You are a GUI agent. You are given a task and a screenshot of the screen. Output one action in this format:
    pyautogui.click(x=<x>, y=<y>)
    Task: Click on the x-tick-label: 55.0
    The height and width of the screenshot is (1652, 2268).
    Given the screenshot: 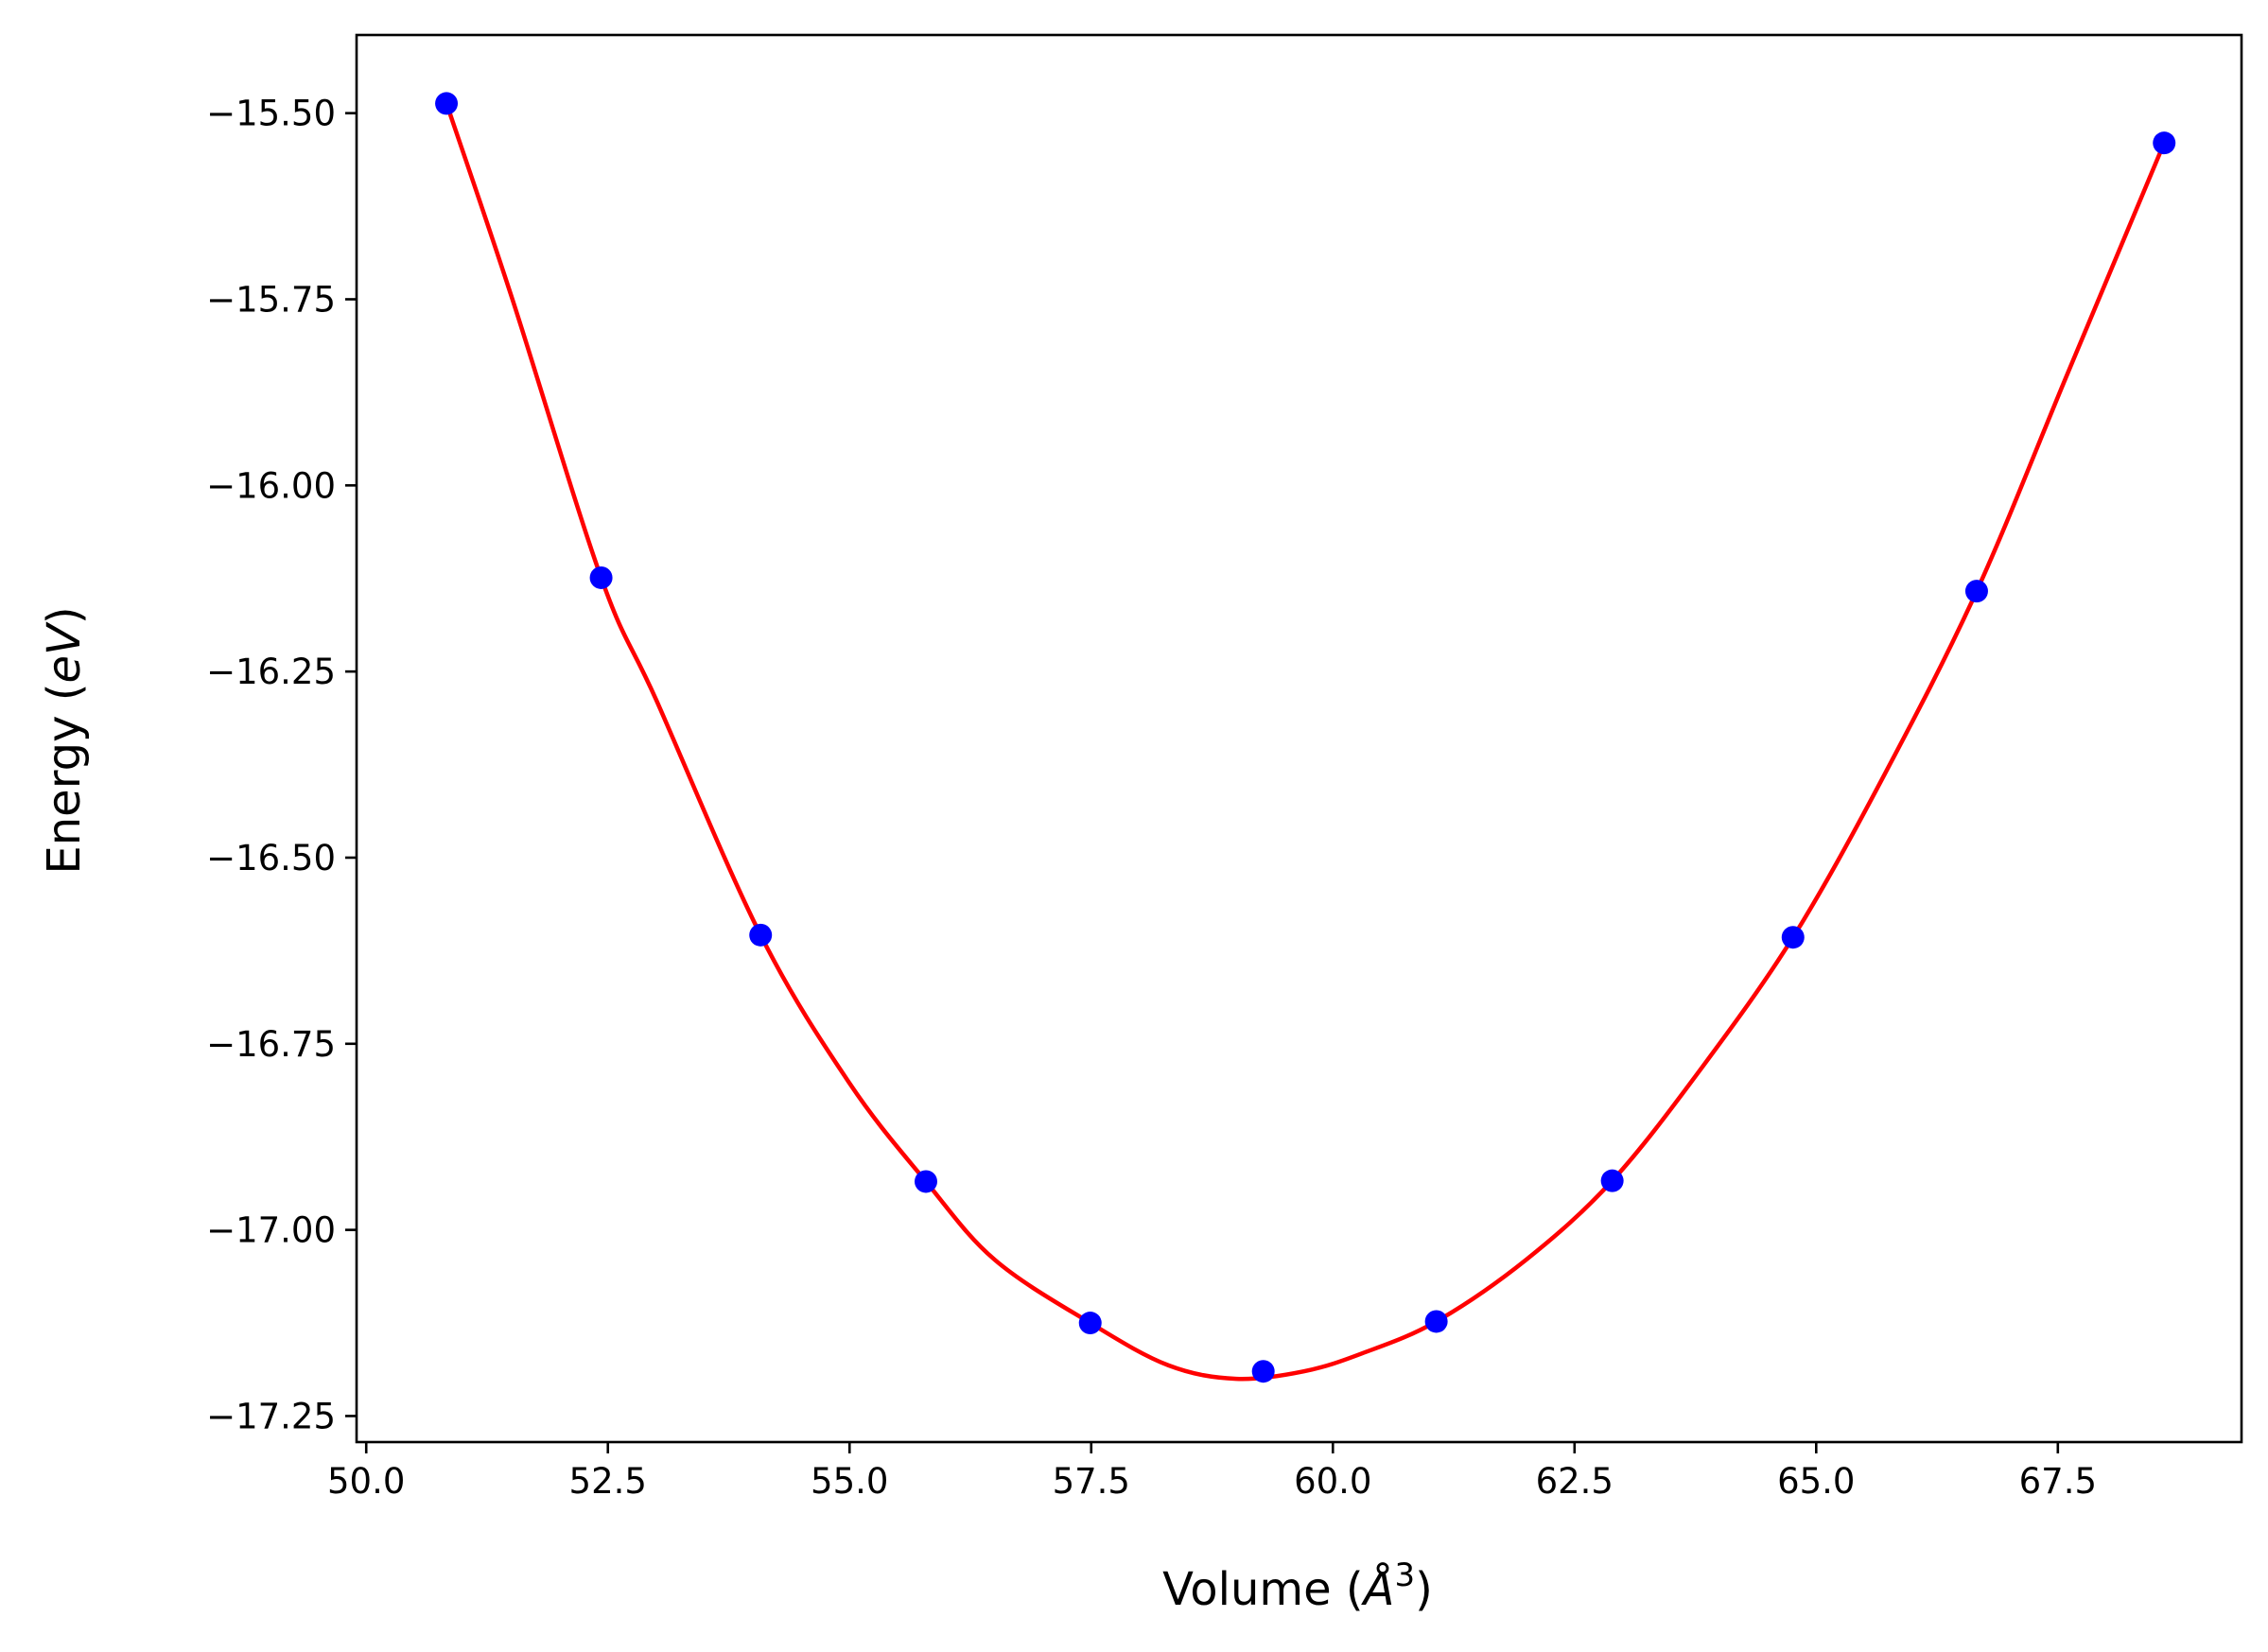 What is the action you would take?
    pyautogui.click(x=849, y=1482)
    